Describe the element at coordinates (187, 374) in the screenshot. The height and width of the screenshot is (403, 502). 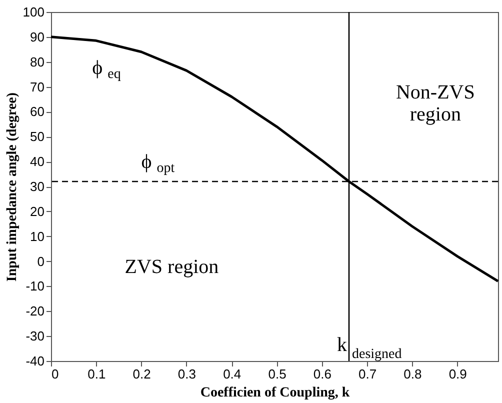
I see `x-tick-label: 0.3` at that location.